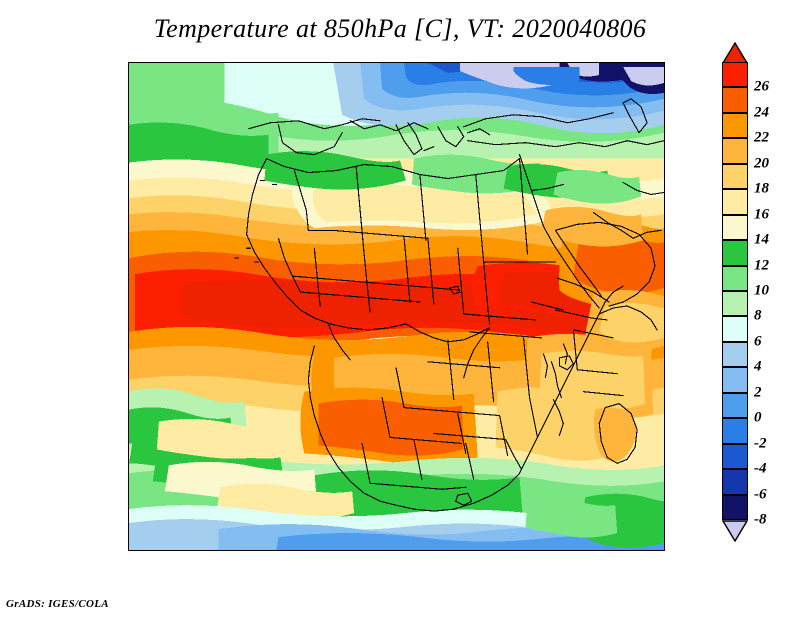 The height and width of the screenshot is (618, 800). Describe the element at coordinates (760, 494) in the screenshot. I see `colorbar-tick-label: -6` at that location.